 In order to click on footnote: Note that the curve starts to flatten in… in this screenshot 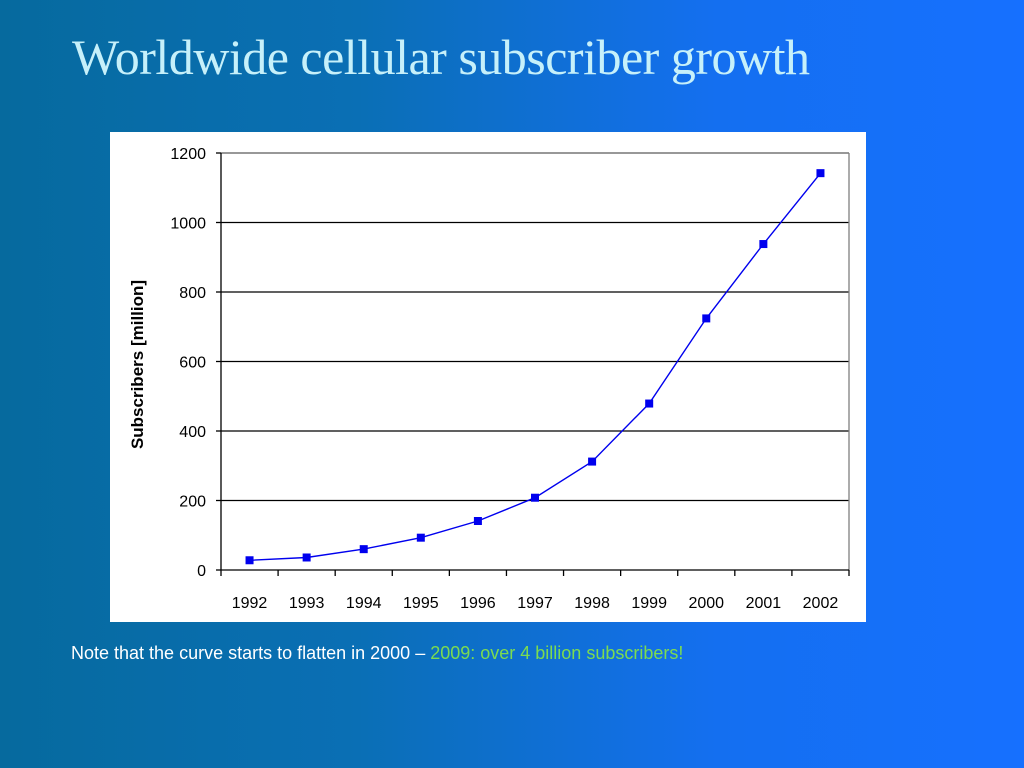, I will do `click(377, 653)`.